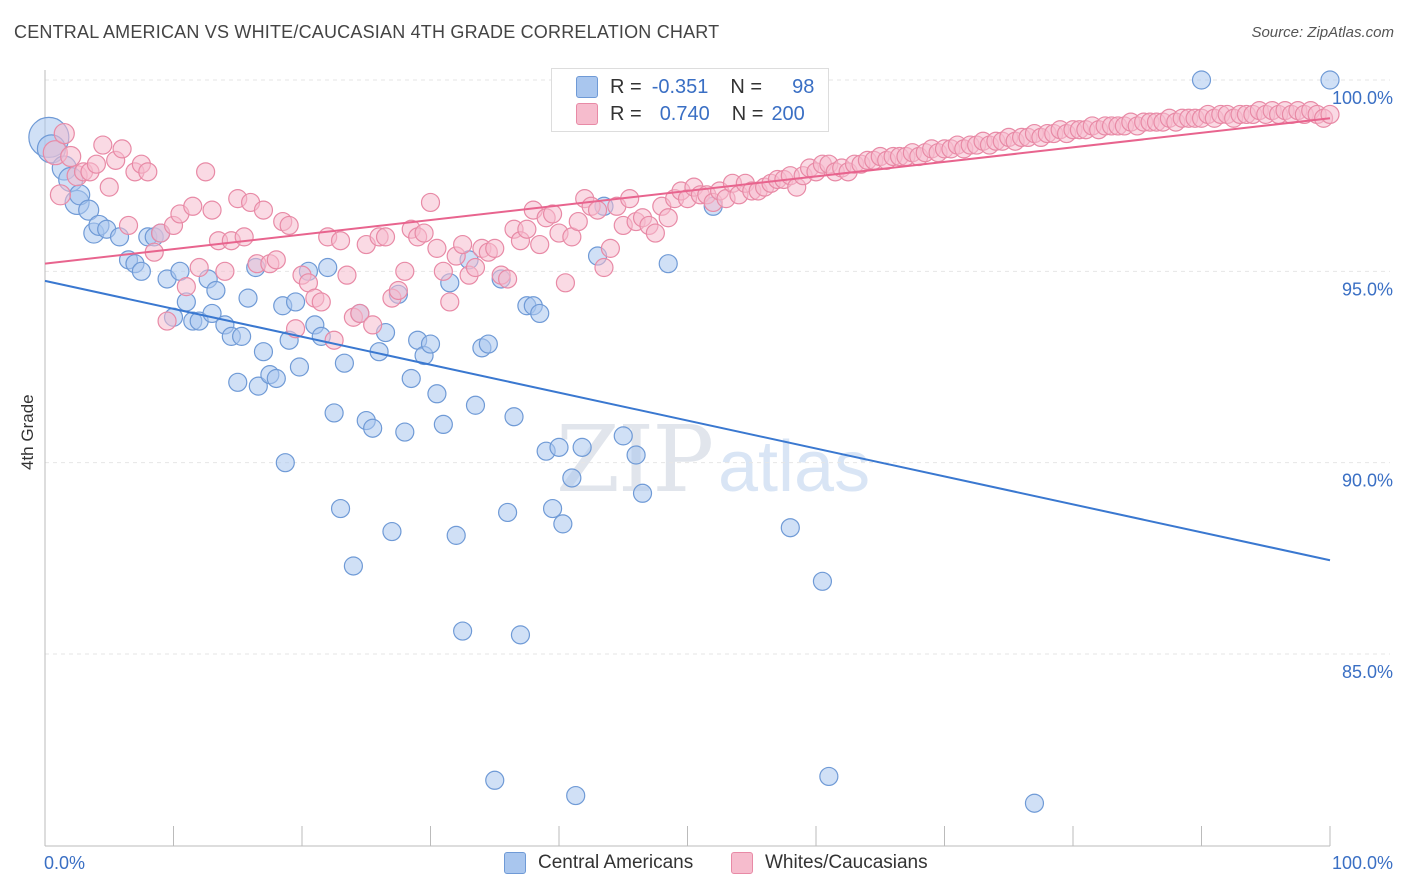 The width and height of the screenshot is (1406, 892). Describe the element at coordinates (680, 86) in the screenshot. I see `legend-r-value: -0.351` at that location.